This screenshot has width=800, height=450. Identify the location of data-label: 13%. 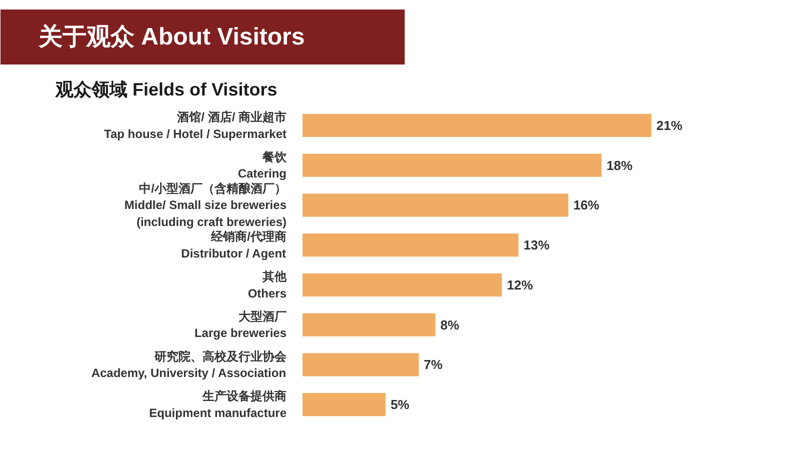
(536, 245).